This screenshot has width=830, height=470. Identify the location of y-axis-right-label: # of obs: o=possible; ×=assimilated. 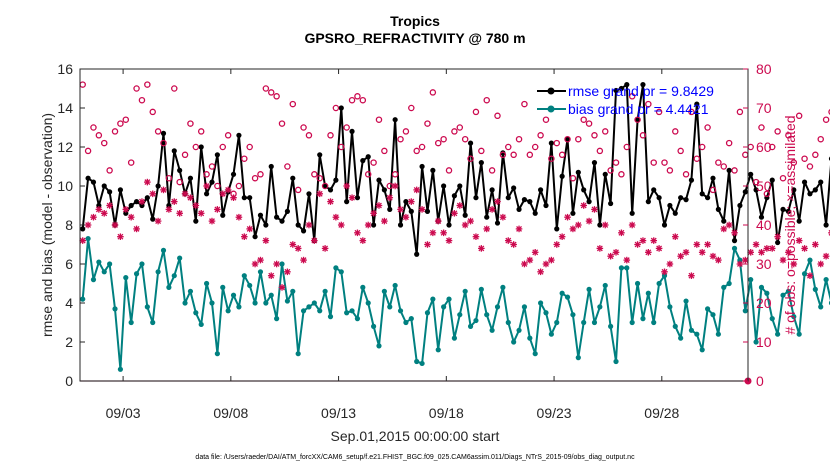
(790, 224).